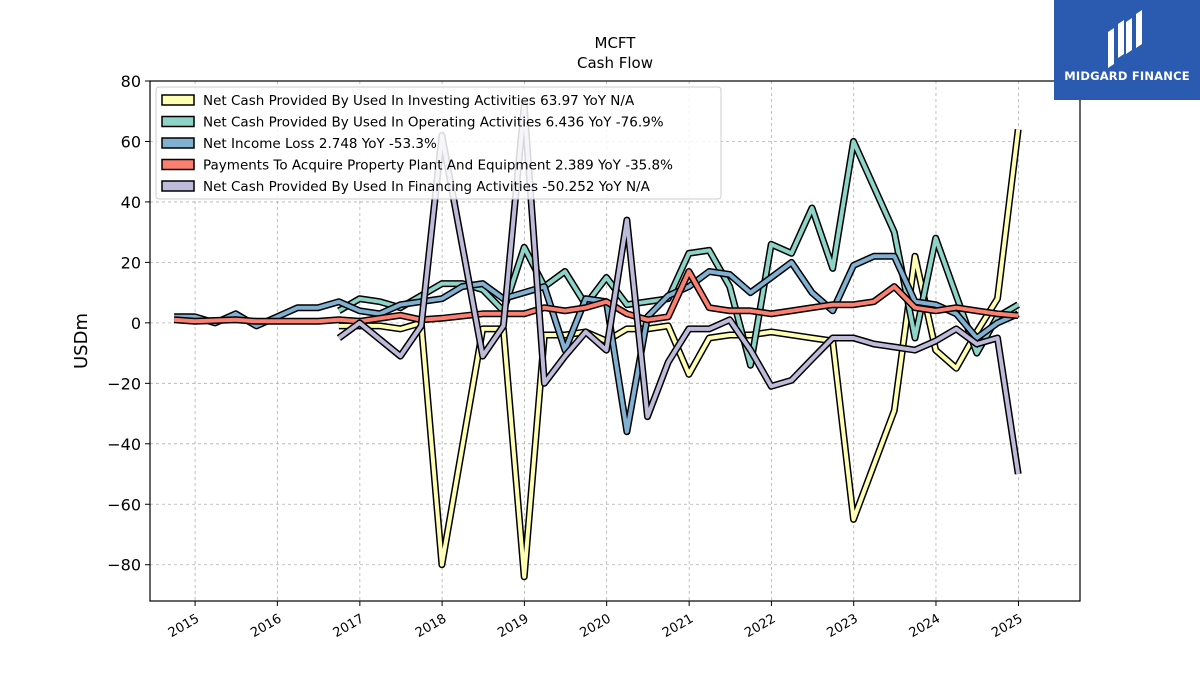  I want to click on brand-logo: MIDGARD FINANCE, so click(1127, 50).